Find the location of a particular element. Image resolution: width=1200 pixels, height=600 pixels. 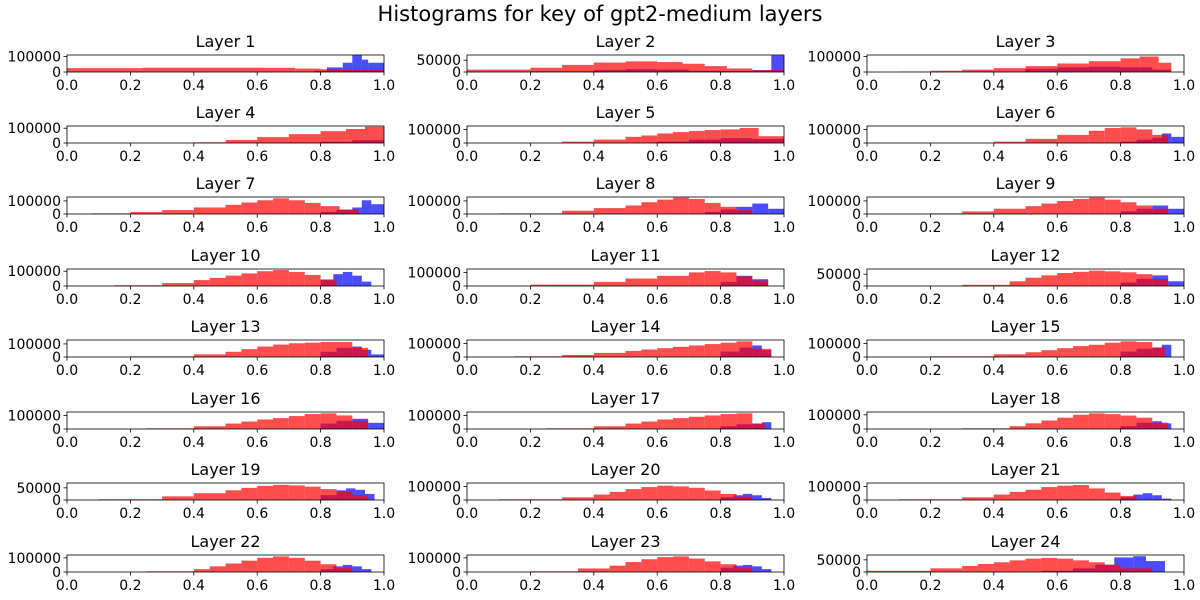

panel-title: Layer 21 is located at coordinates (1025, 469).